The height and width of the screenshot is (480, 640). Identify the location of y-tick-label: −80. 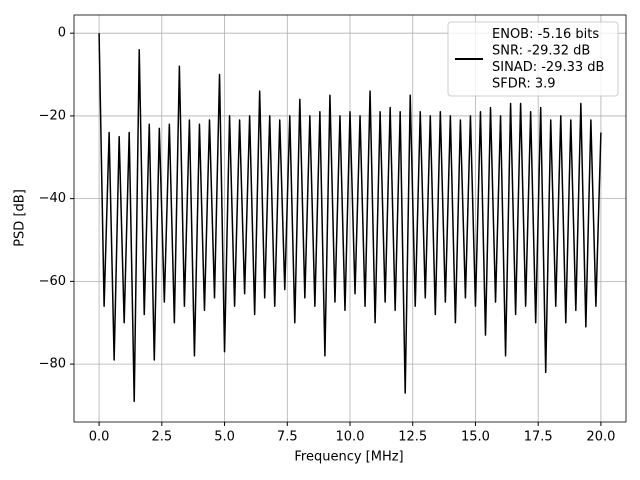
(52, 364).